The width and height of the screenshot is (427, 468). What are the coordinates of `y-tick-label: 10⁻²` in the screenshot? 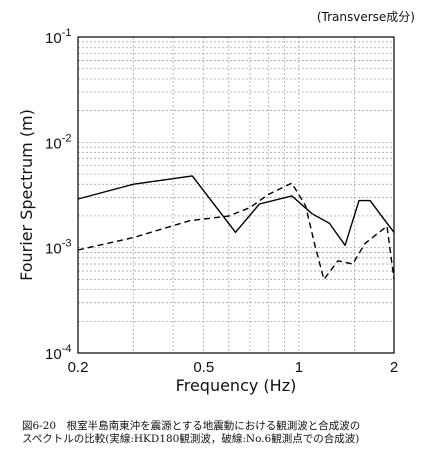 It's located at (58, 142).